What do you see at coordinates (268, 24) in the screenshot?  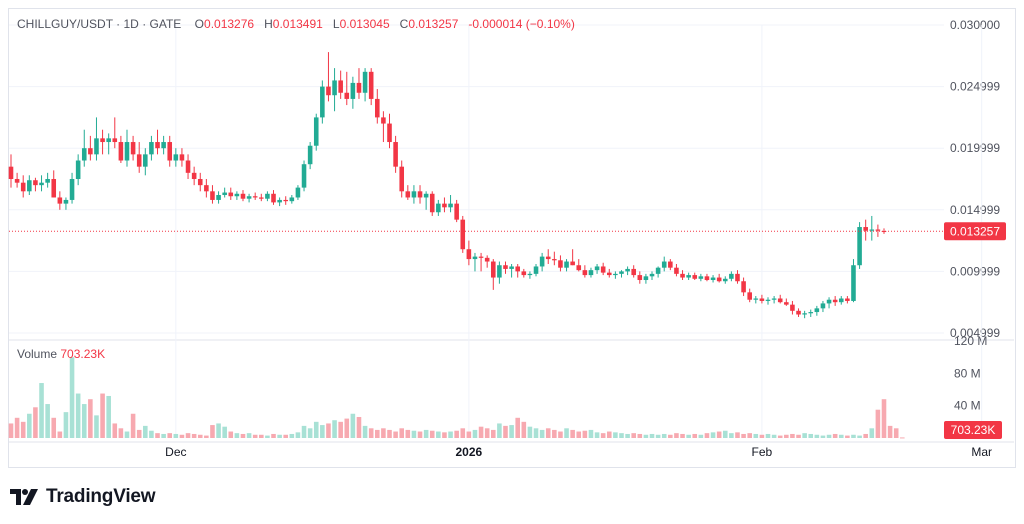 I see `high-label: H` at bounding box center [268, 24].